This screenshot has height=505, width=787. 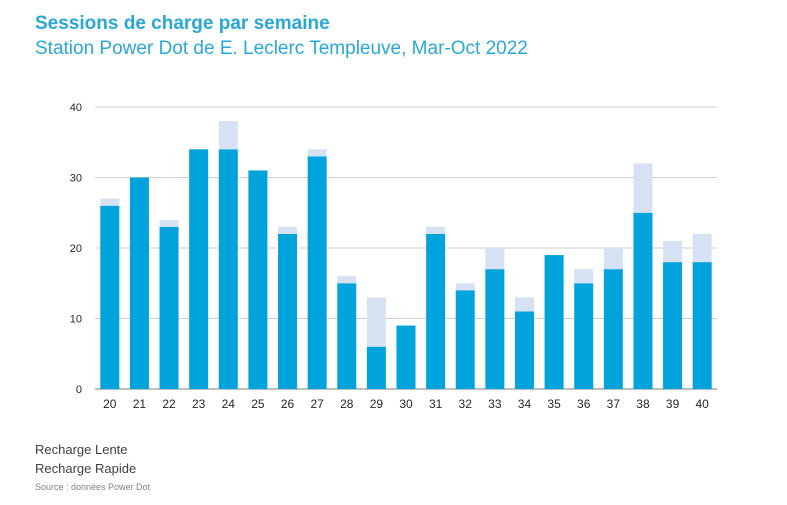 I want to click on x-tick-label: 40, so click(x=703, y=404).